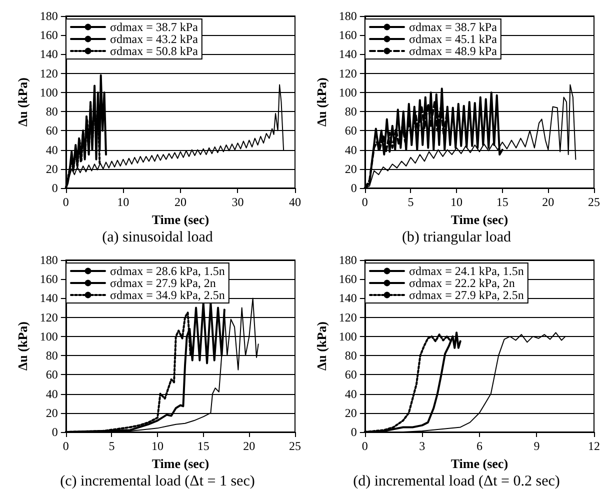 This screenshot has height=504, width=615. Describe the element at coordinates (422, 446) in the screenshot. I see `x-tick-label: 3` at that location.